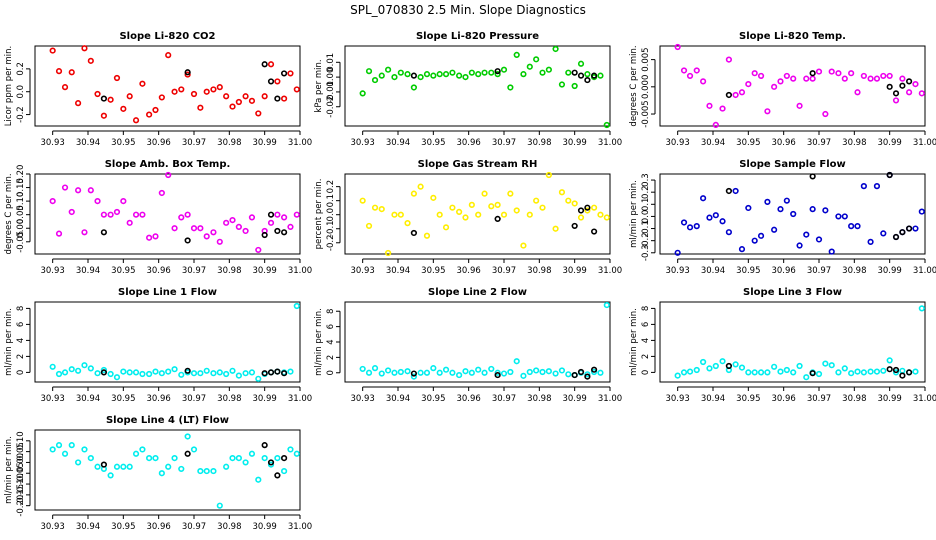 The width and height of the screenshot is (936, 540). I want to click on x-tick-label: 30.95, so click(748, 399).